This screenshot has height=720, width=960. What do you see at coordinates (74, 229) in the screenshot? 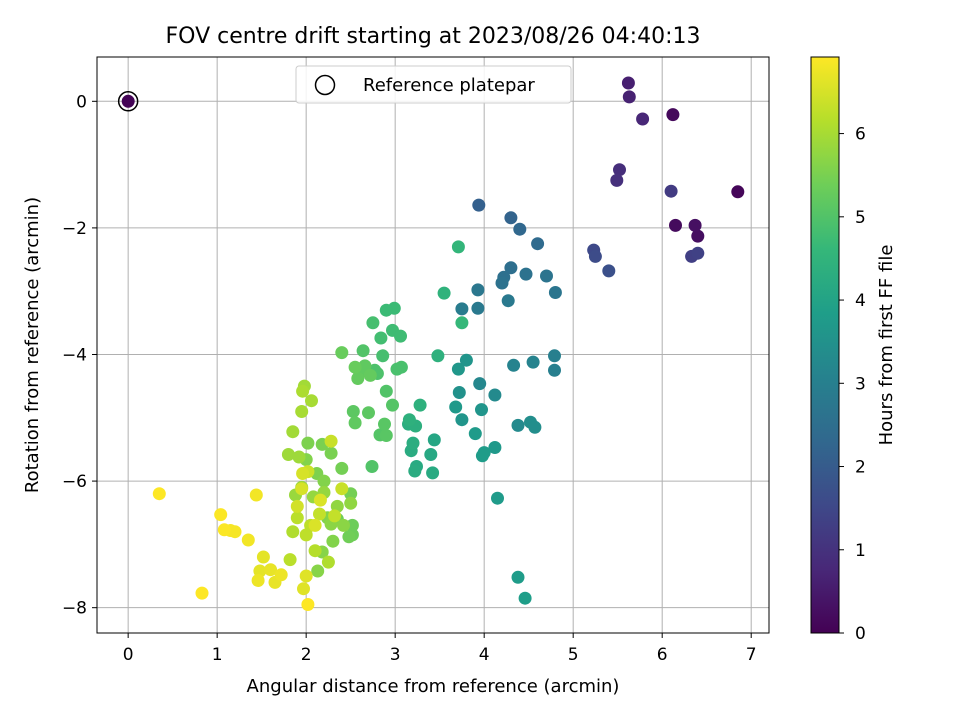
I see `y-tick-label: −2` at bounding box center [74, 229].